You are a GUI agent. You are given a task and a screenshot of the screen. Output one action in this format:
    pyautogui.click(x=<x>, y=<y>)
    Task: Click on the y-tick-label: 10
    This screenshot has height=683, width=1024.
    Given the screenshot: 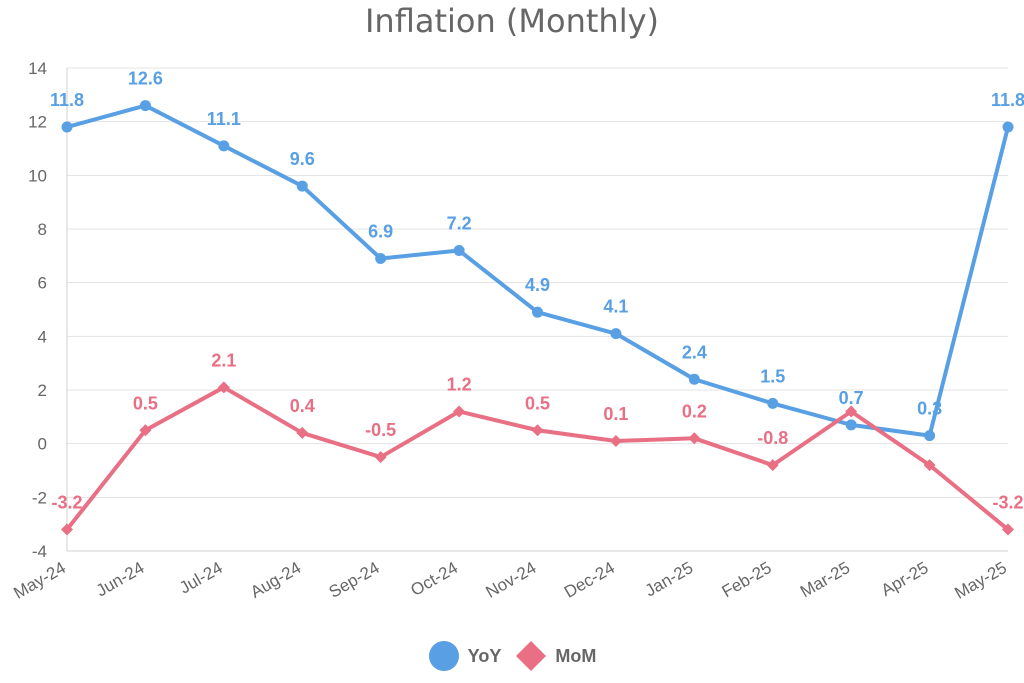 What is the action you would take?
    pyautogui.click(x=37, y=175)
    